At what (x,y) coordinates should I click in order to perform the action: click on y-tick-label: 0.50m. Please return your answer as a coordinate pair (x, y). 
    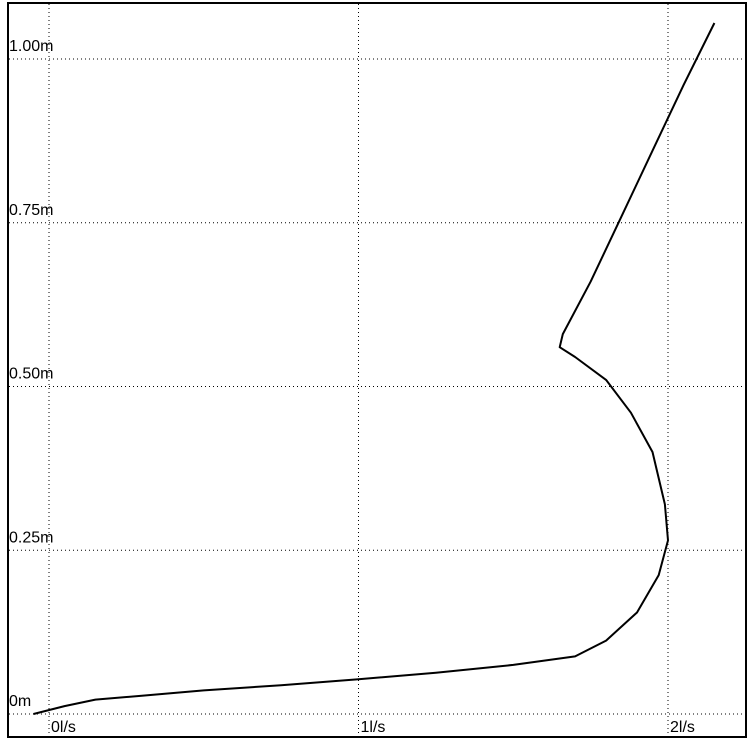
    Looking at the image, I should click on (31, 374).